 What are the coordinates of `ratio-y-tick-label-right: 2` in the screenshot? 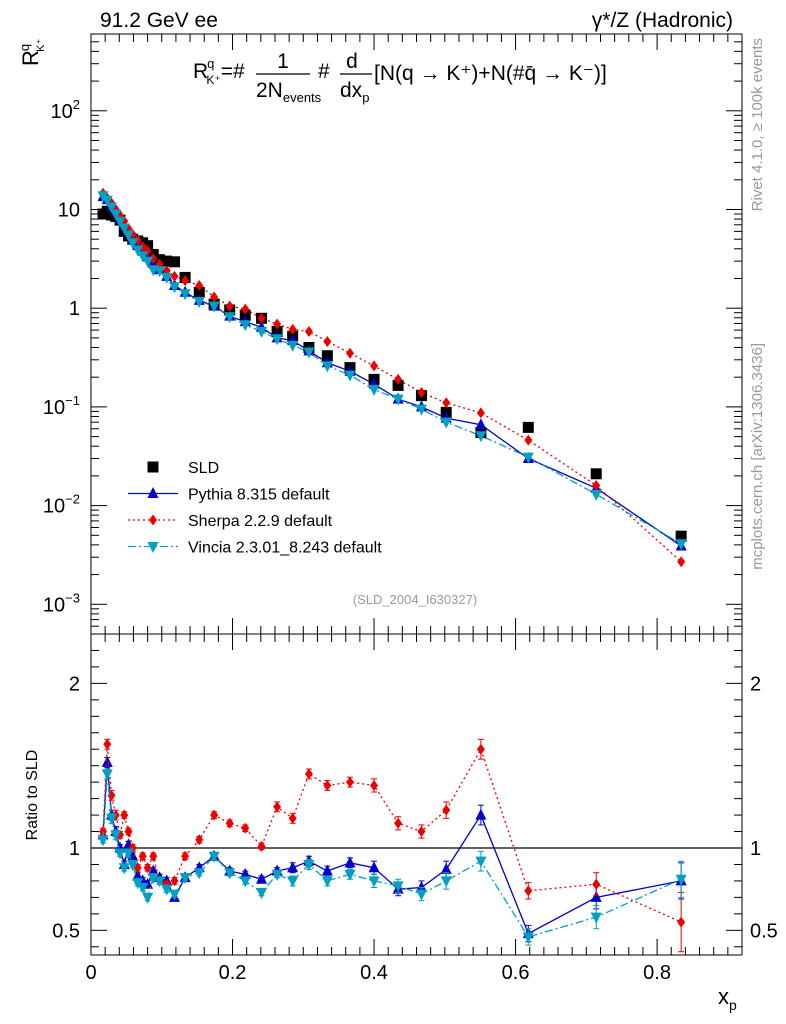 It's located at (755, 684).